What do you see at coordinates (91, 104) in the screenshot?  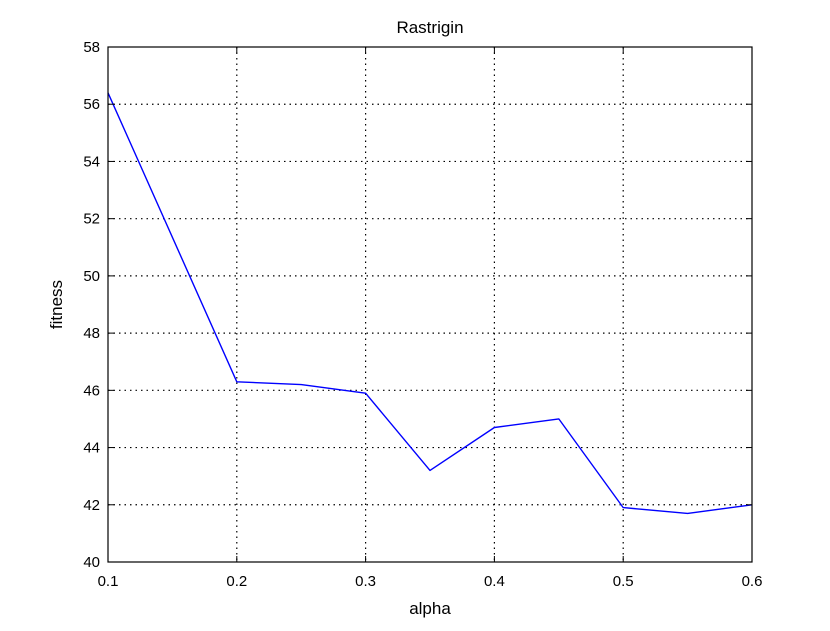 I see `y-tick-label: 56` at bounding box center [91, 104].